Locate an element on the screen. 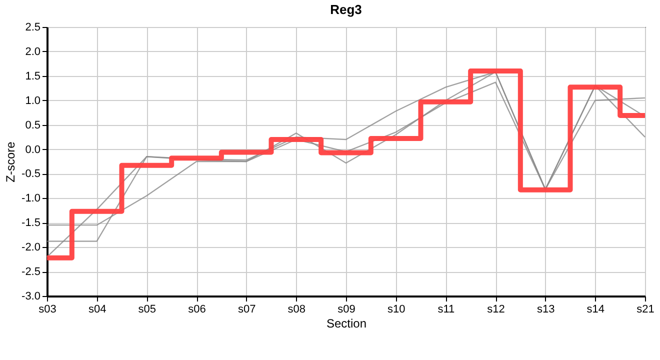 Image resolution: width=660 pixels, height=360 pixels. x-tick-label: s06 is located at coordinates (197, 310).